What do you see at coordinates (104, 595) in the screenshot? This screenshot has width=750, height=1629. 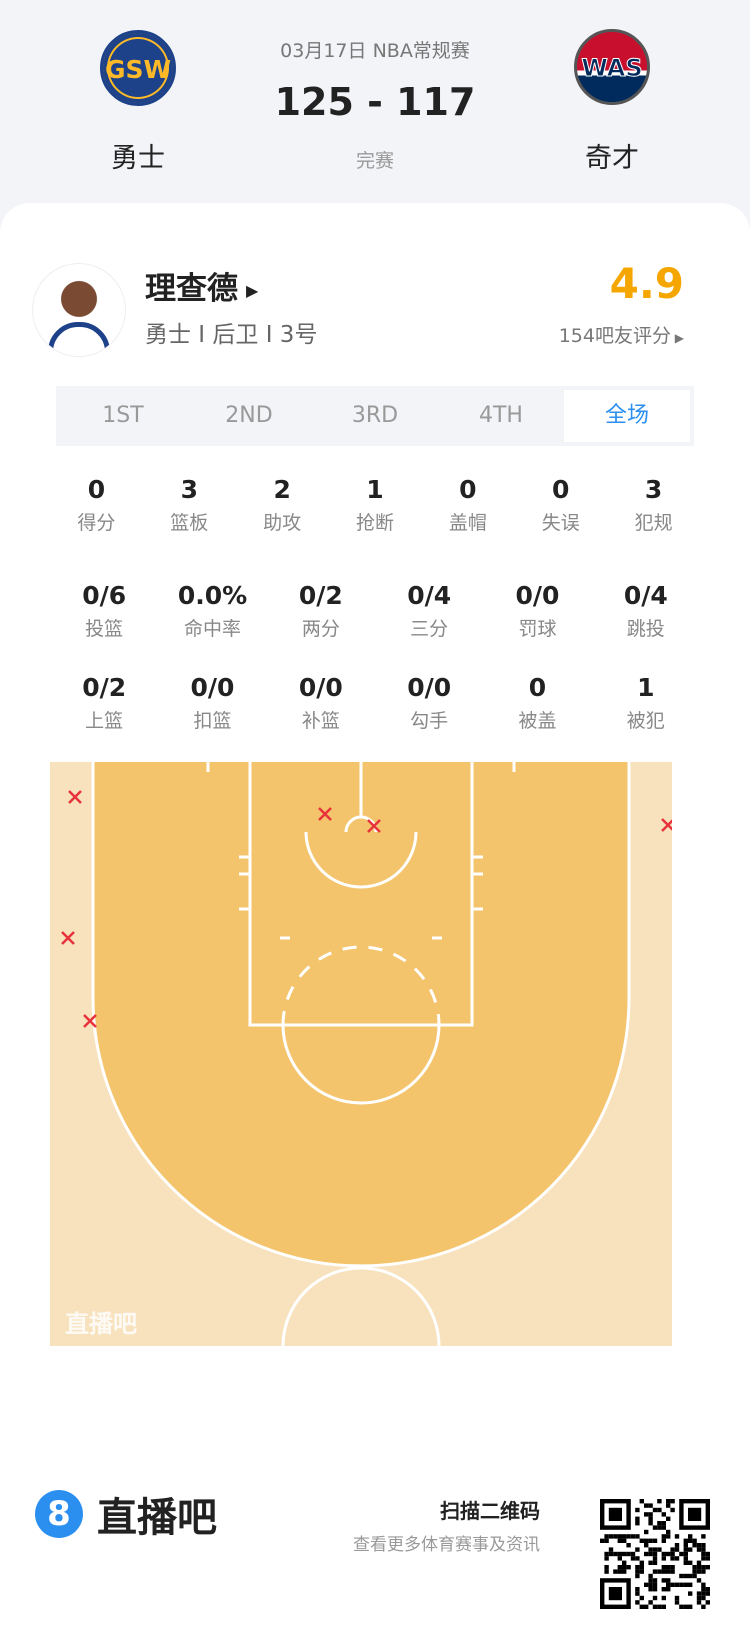 I see `stat-value: 0/6` at bounding box center [104, 595].